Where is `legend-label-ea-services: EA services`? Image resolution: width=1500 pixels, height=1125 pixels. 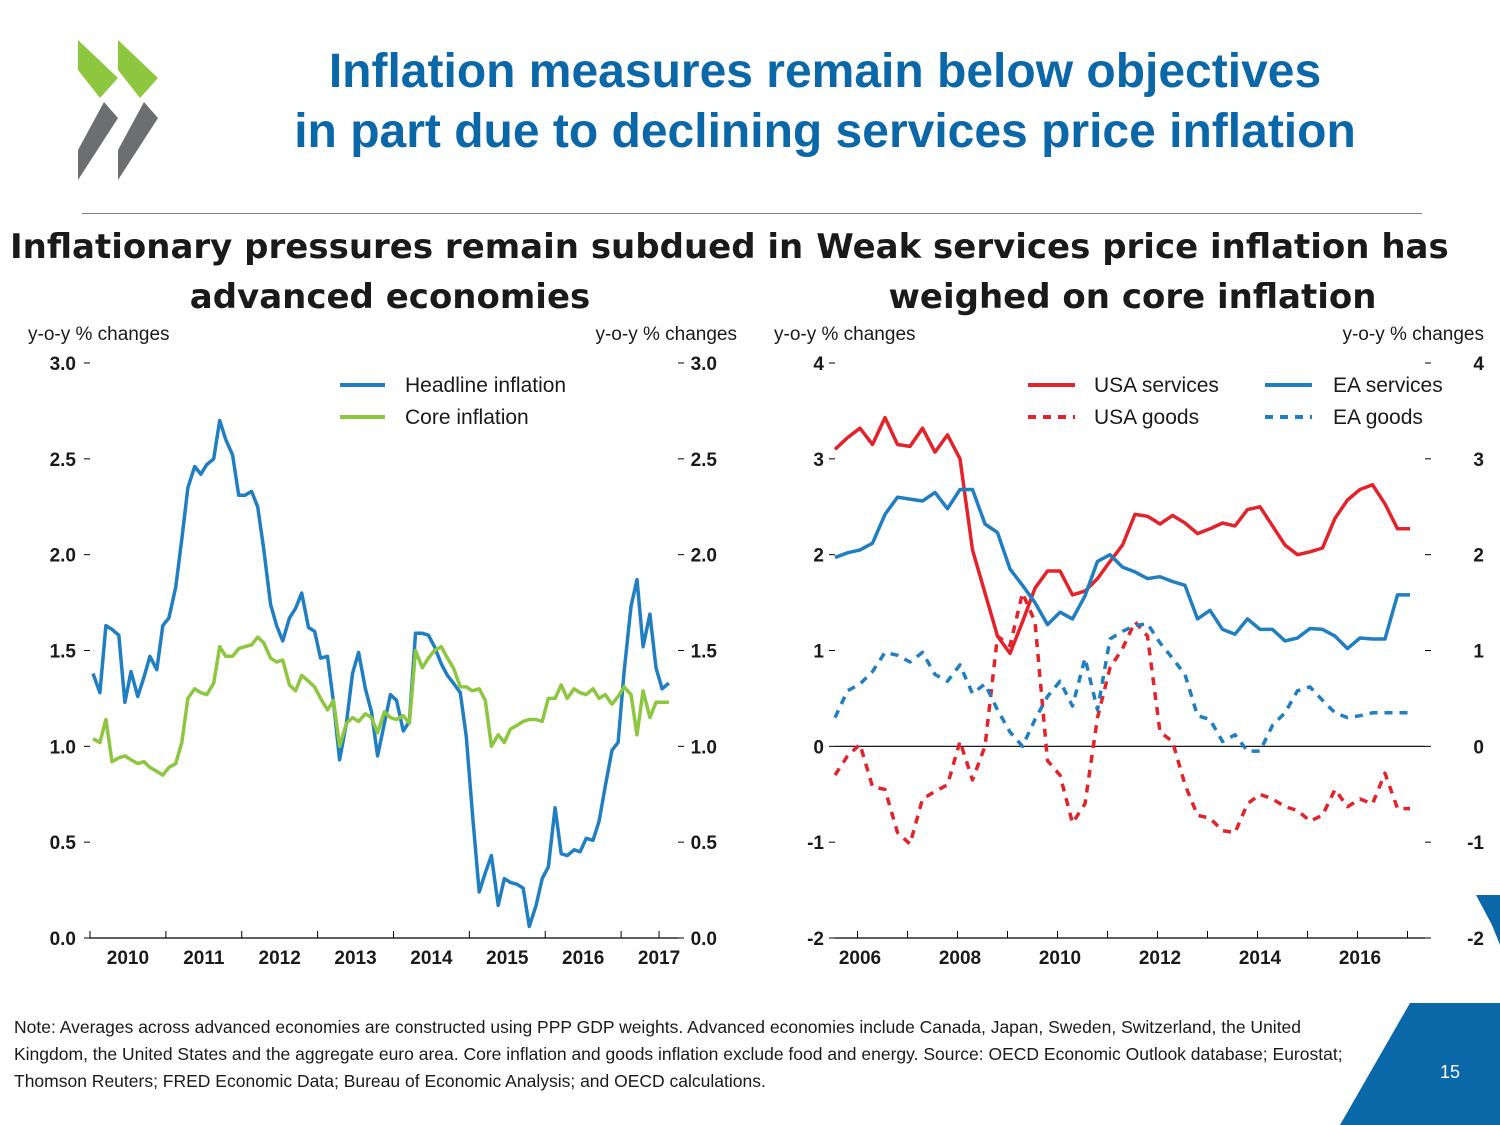 legend-label-ea-services: EA services is located at coordinates (1388, 385).